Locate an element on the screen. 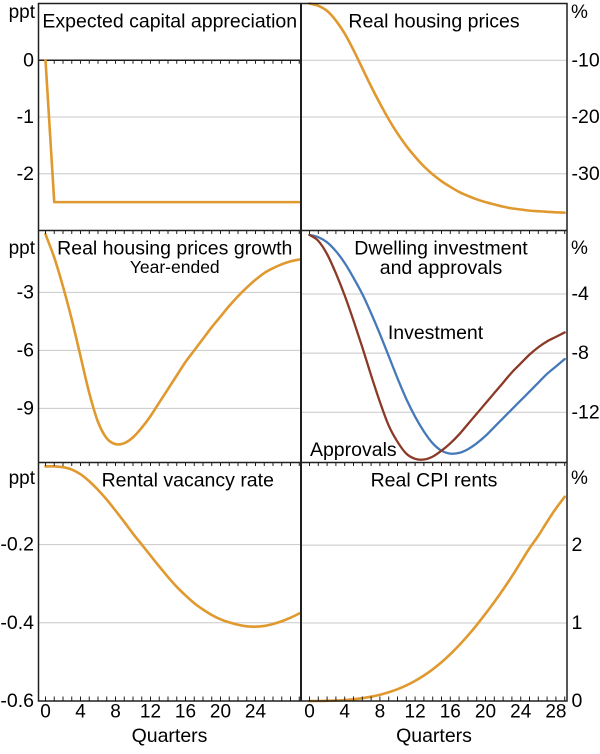 The image size is (600, 754). panel-5-xtick-label: 24 is located at coordinates (256, 712).